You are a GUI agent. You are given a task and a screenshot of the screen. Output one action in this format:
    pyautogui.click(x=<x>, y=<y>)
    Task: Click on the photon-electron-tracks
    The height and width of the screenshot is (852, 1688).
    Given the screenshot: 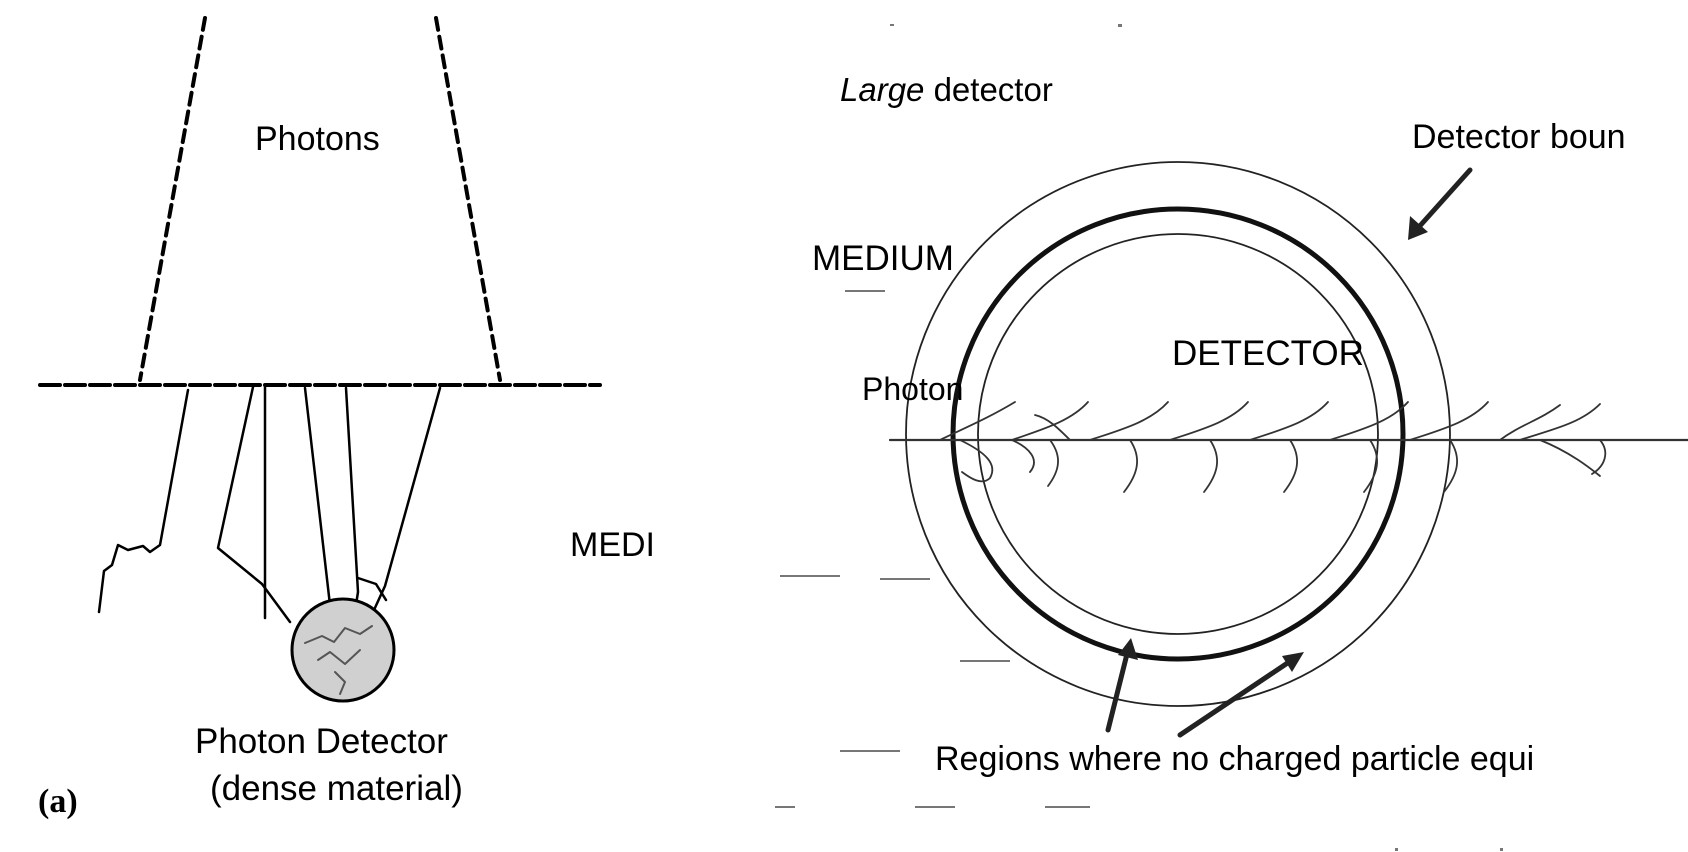 What is the action you would take?
    pyautogui.click(x=1273, y=447)
    